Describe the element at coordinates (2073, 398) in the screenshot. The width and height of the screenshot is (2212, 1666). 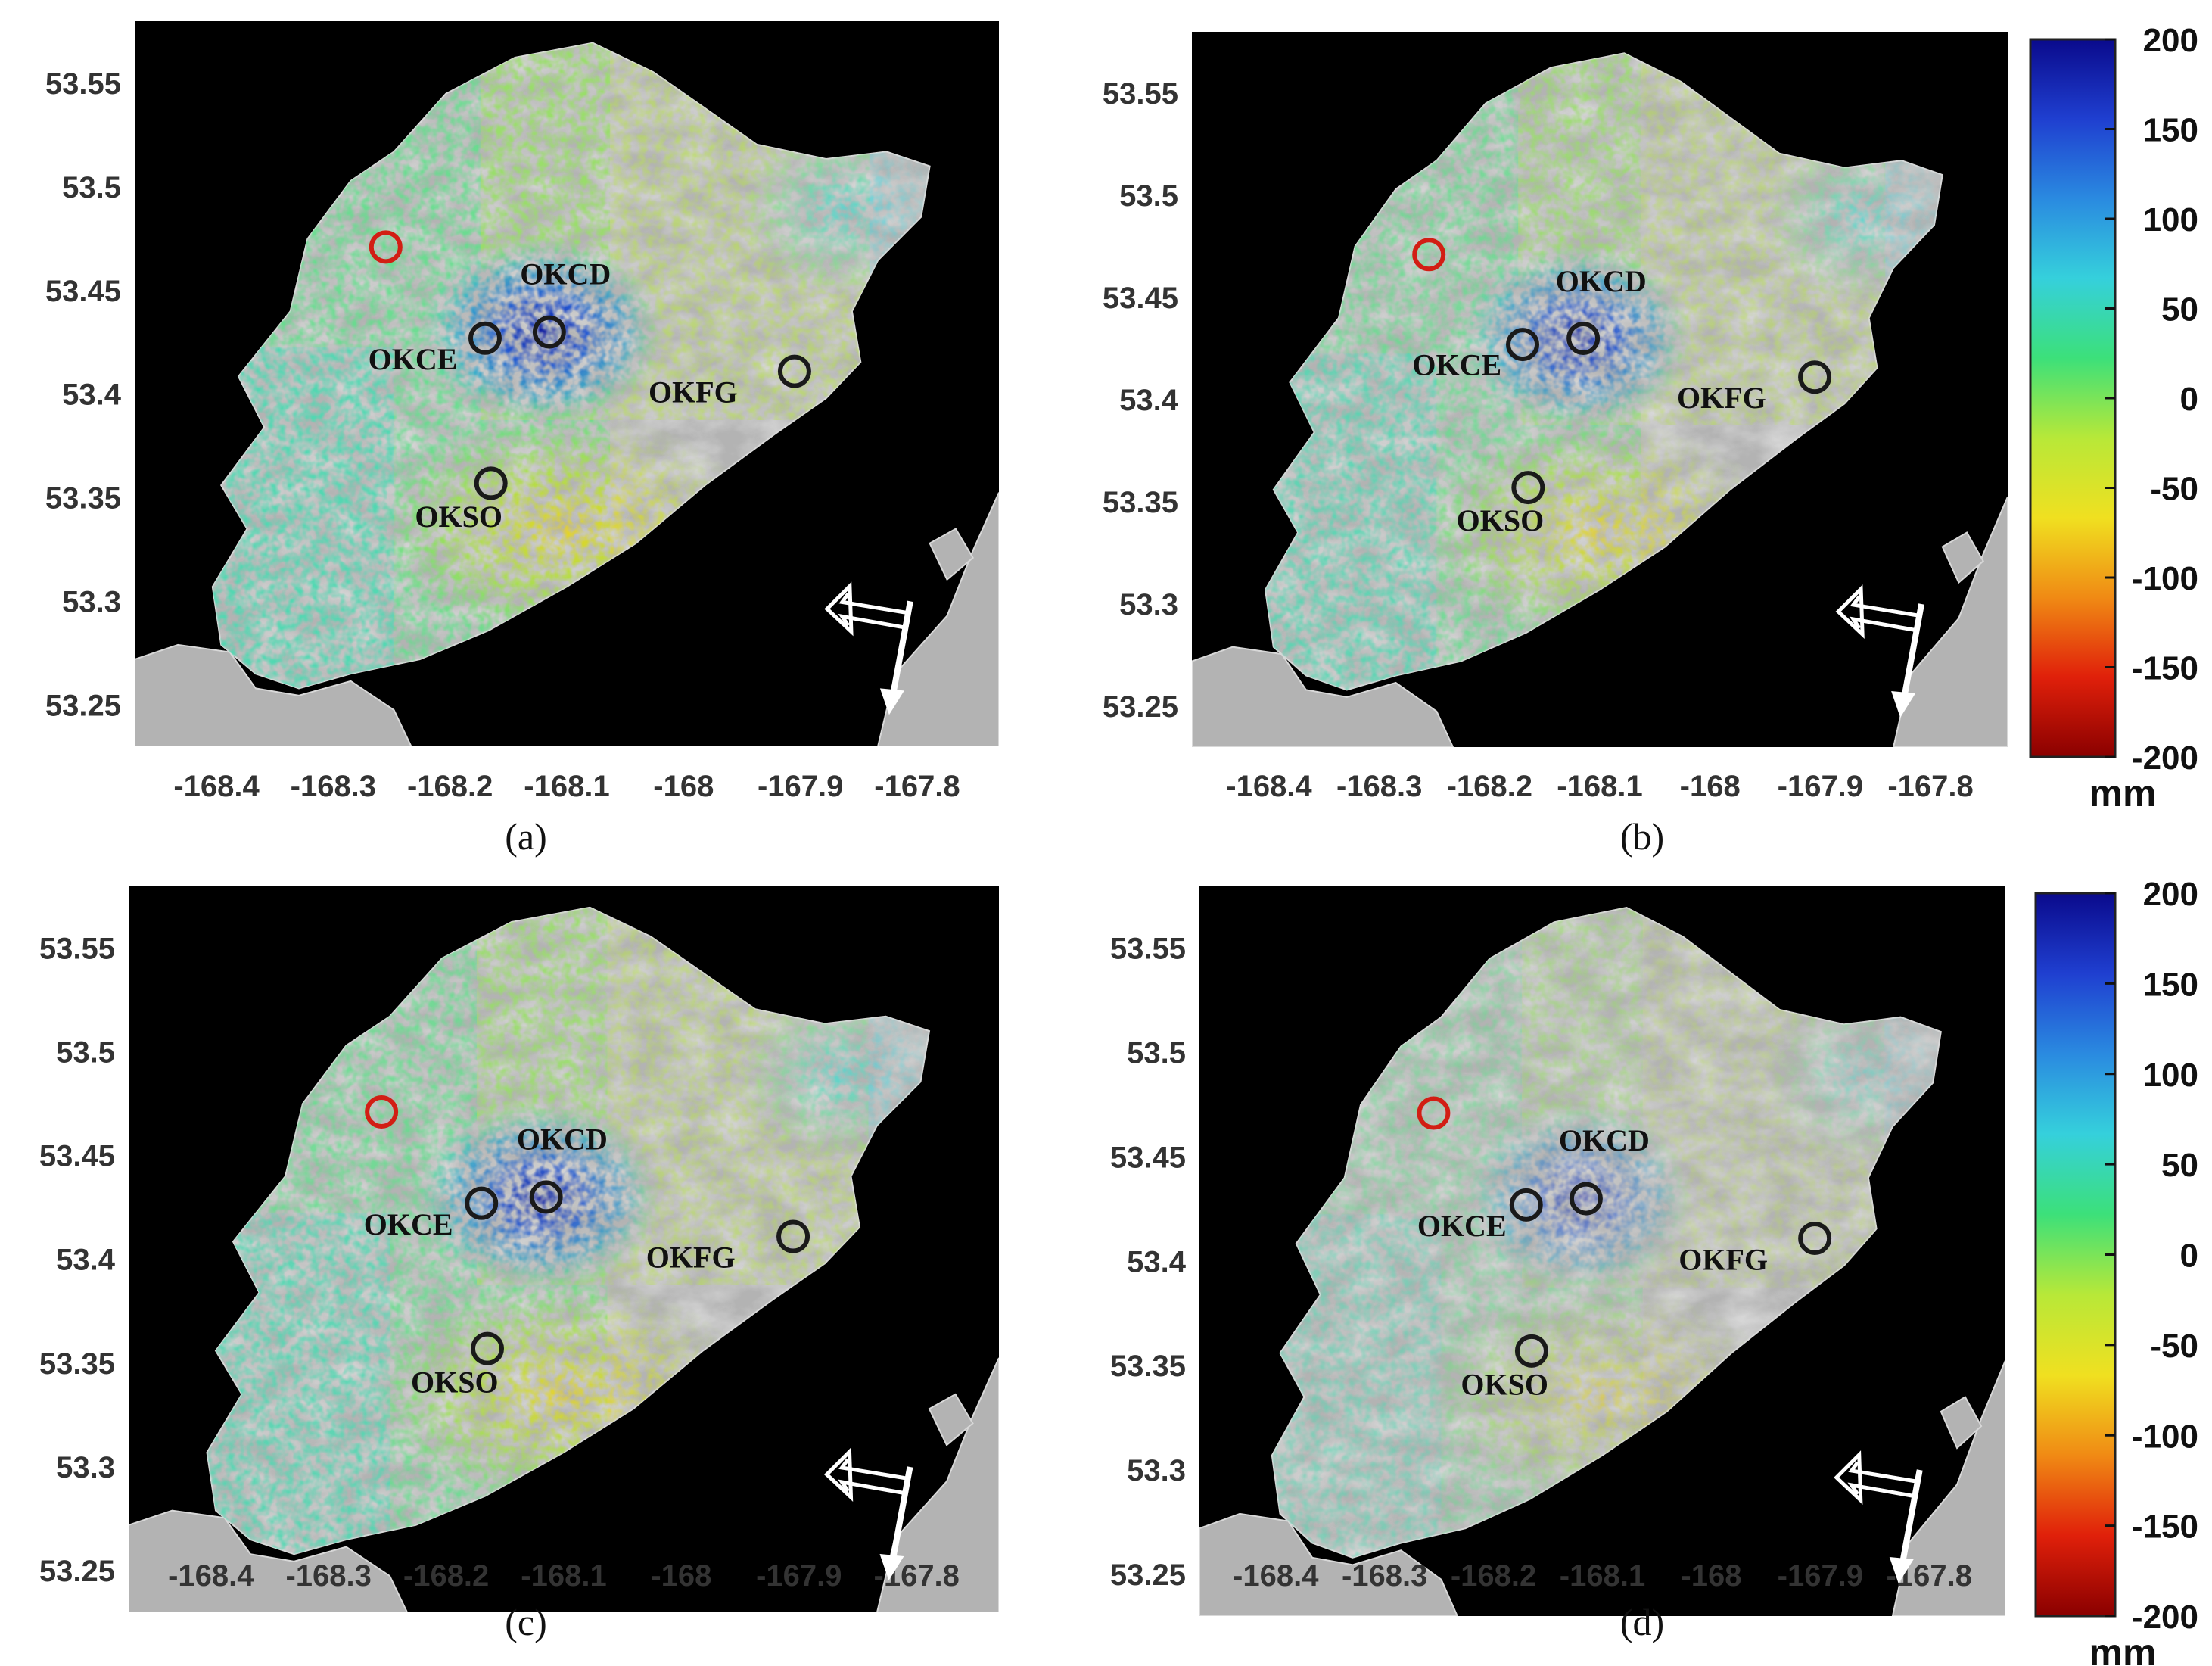
I see `colorbar-scale` at that location.